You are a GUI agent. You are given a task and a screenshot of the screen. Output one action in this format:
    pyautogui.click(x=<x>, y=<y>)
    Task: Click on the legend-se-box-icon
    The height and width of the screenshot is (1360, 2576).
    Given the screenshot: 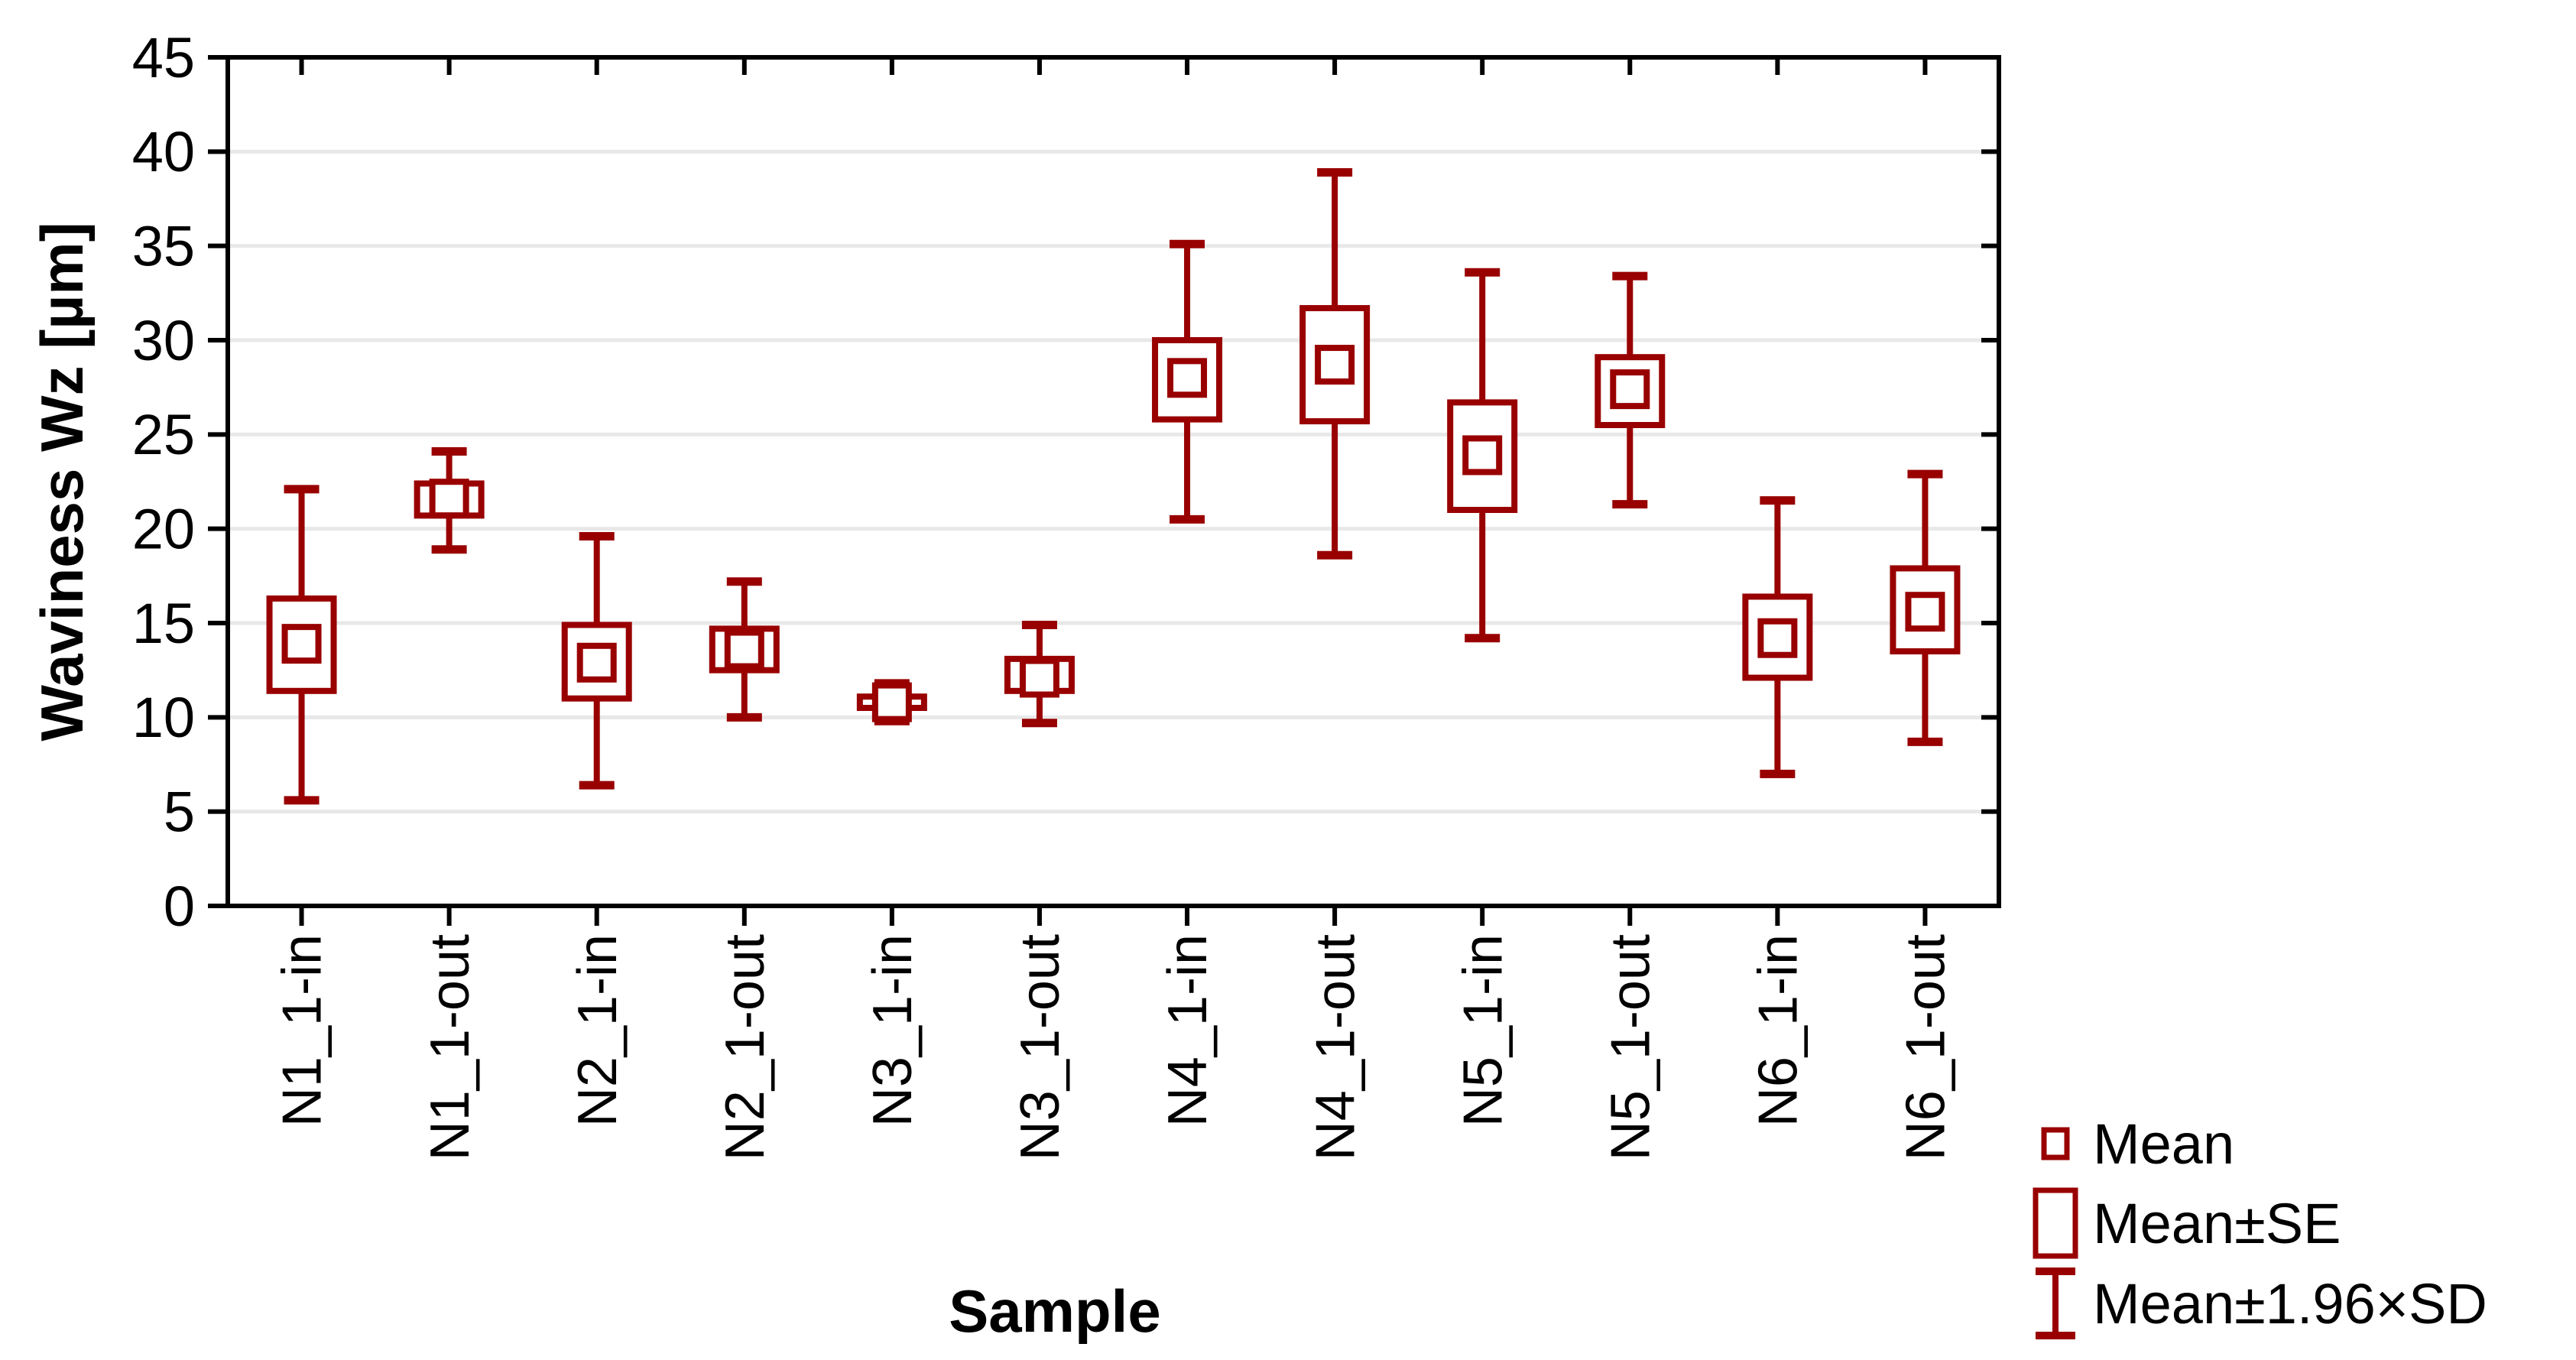 What is the action you would take?
    pyautogui.click(x=2055, y=1223)
    